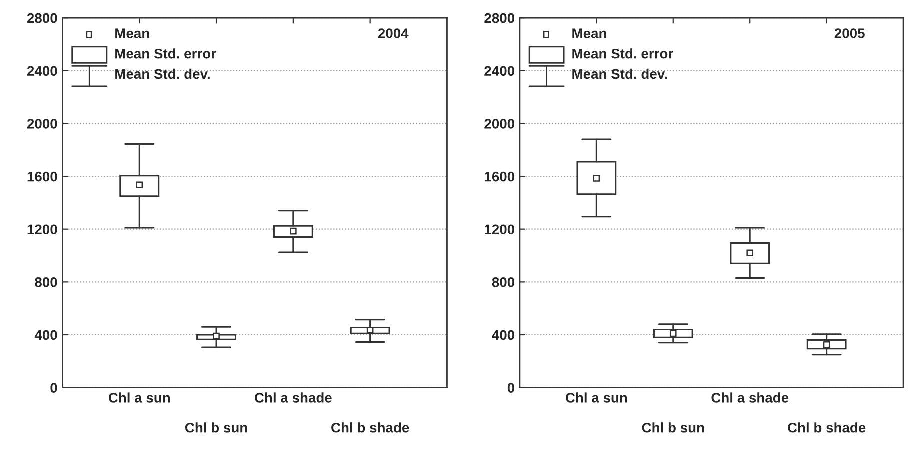 This screenshot has height=452, width=909. I want to click on annotation: 2004, so click(393, 33).